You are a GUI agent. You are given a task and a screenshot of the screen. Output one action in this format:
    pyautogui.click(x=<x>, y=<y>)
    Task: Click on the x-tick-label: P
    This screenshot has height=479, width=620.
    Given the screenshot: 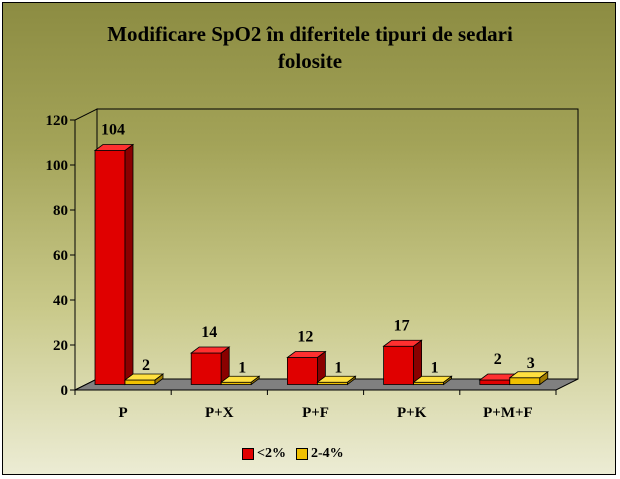 What is the action you would take?
    pyautogui.click(x=123, y=413)
    